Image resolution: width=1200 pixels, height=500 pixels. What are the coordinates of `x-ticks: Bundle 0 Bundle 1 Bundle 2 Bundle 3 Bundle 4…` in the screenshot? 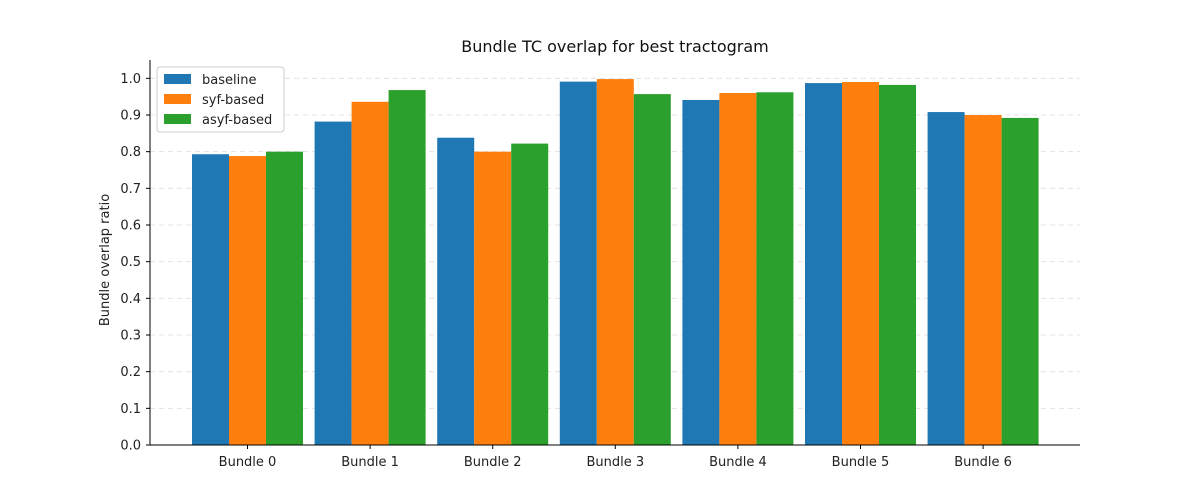 It's located at (615, 457).